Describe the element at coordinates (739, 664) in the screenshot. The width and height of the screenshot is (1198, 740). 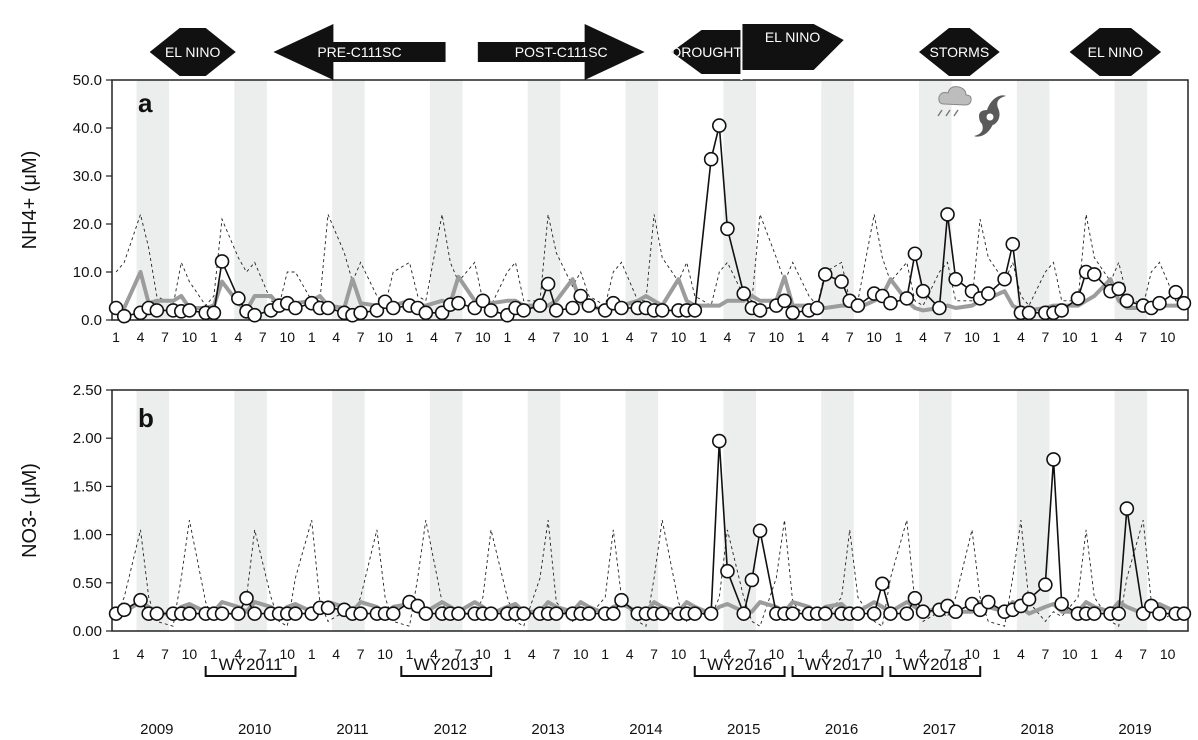
I see `water-year-label: WY2016` at that location.